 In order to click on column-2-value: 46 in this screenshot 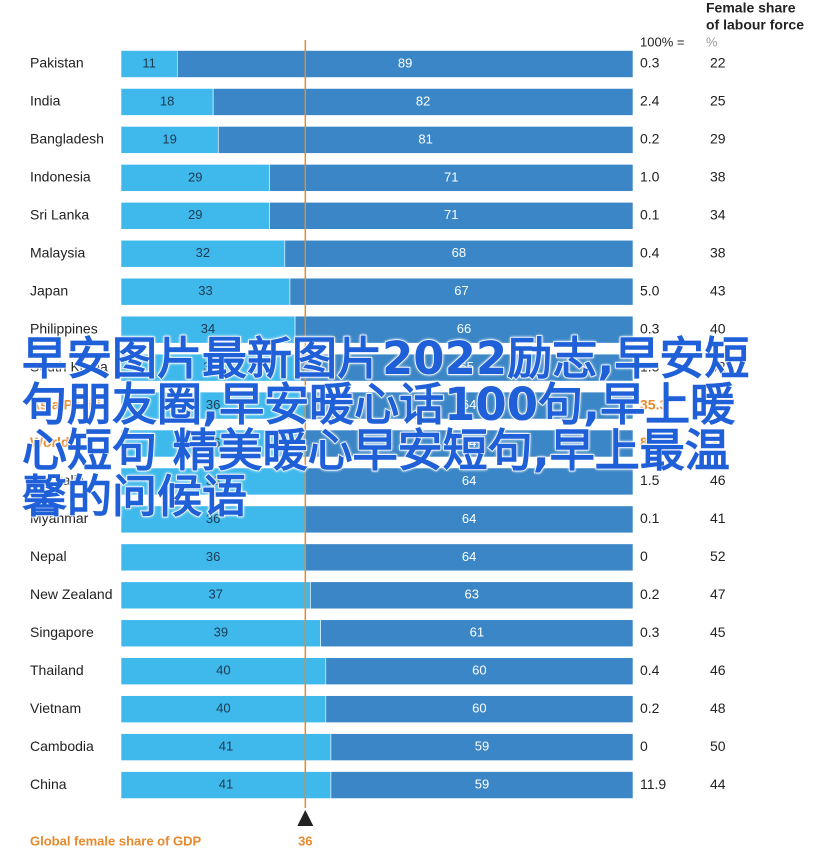, I will do `click(718, 670)`.